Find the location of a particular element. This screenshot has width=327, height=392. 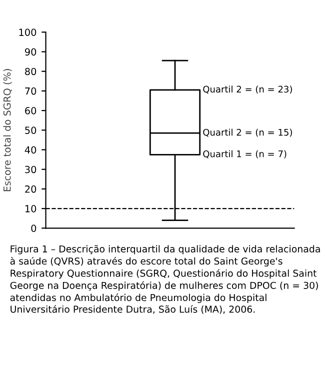

y-tick-label: 30 is located at coordinates (30, 170).